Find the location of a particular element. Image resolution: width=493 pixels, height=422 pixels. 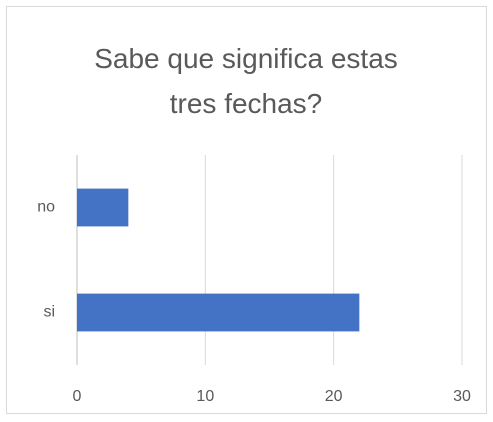

chart-title: Sabe que significa estas tres fechas? is located at coordinates (246, 81).